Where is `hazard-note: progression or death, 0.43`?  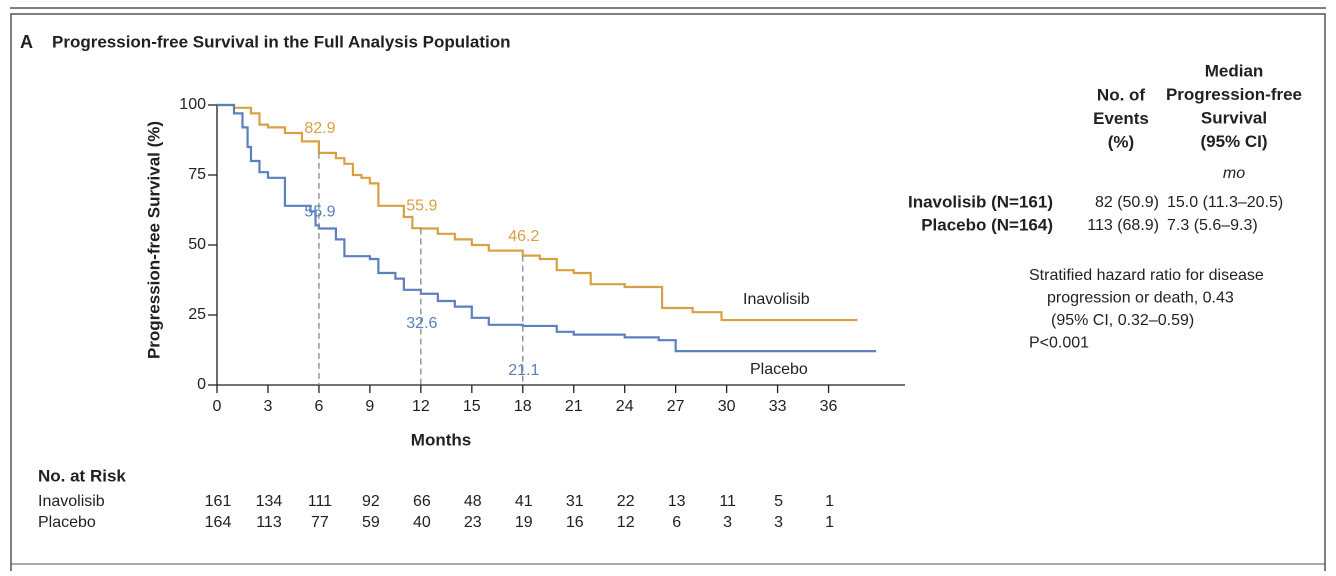
hazard-note: progression or death, 0.43 is located at coordinates (1140, 298).